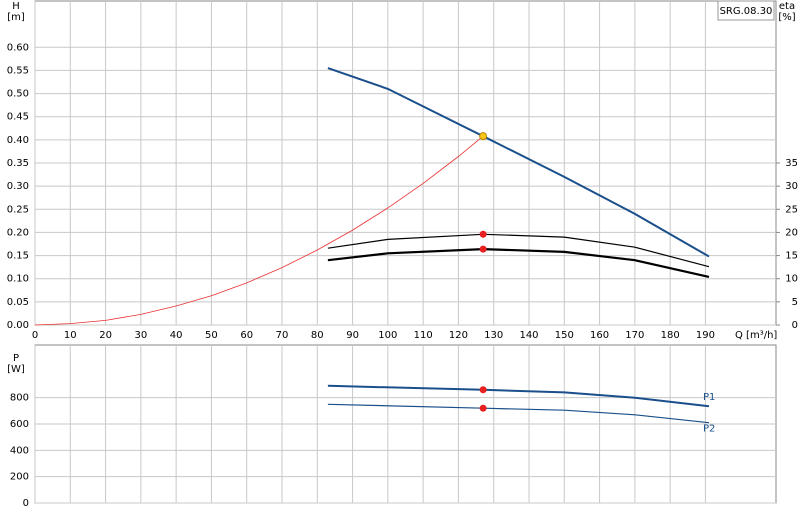  I want to click on x-tick-label: 20, so click(105, 335).